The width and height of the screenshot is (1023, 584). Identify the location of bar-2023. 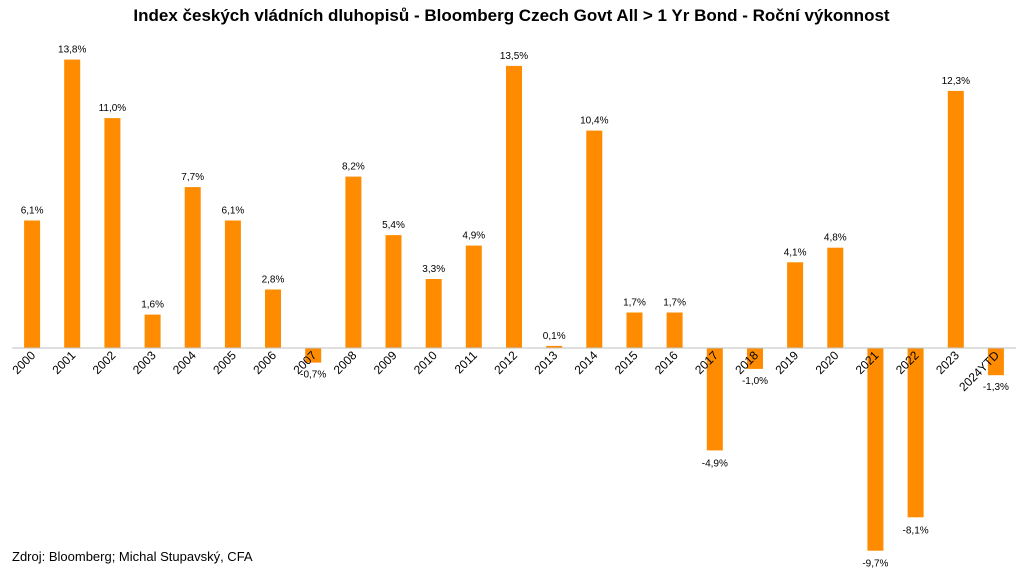
(955, 219).